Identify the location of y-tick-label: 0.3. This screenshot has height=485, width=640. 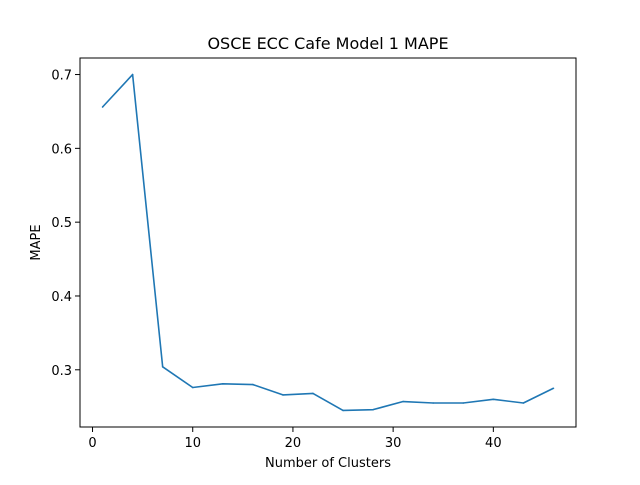
(61, 371).